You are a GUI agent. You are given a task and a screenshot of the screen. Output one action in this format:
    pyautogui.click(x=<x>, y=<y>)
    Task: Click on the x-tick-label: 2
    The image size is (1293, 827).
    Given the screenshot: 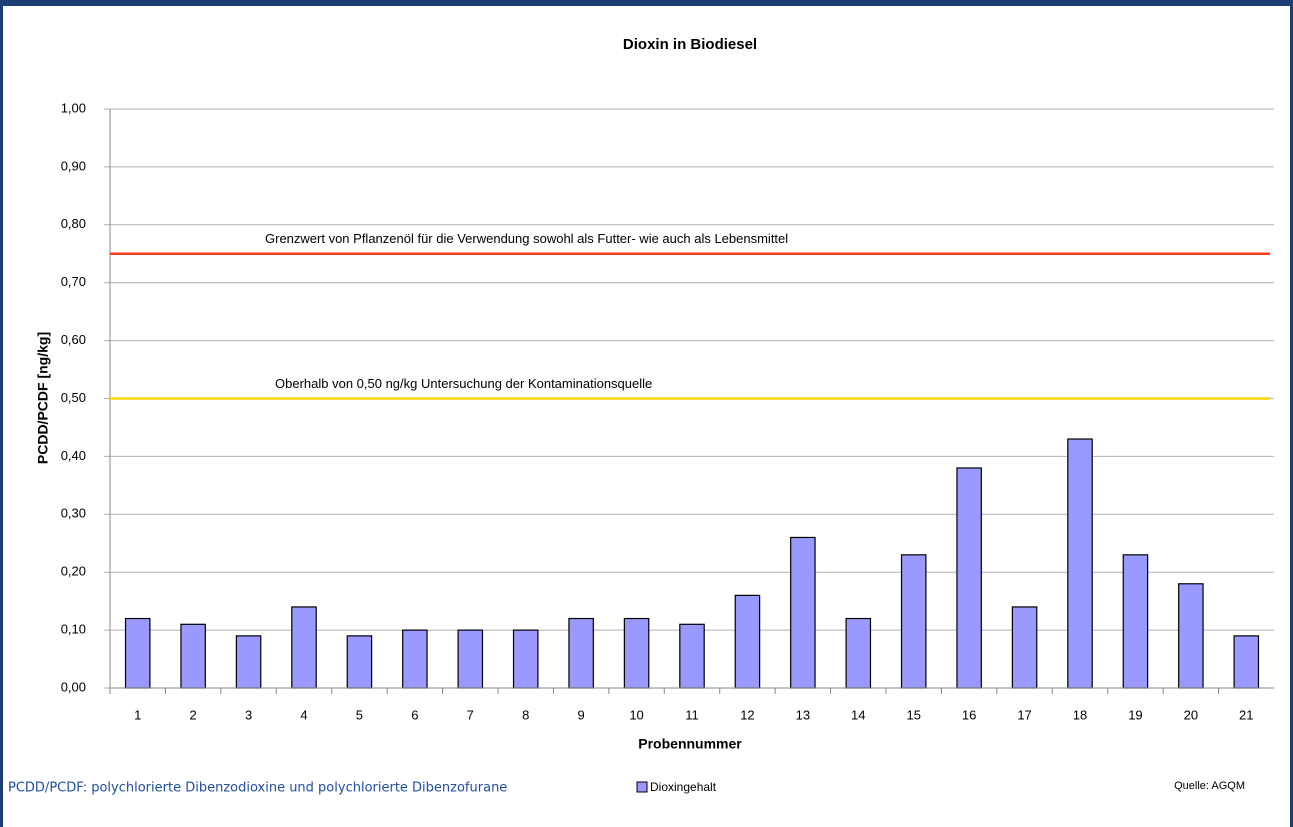 What is the action you would take?
    pyautogui.click(x=193, y=714)
    